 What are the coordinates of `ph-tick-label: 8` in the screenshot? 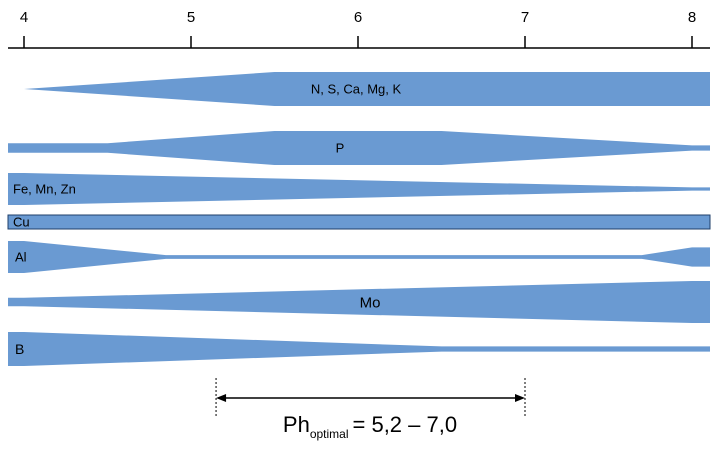 It's located at (692, 17).